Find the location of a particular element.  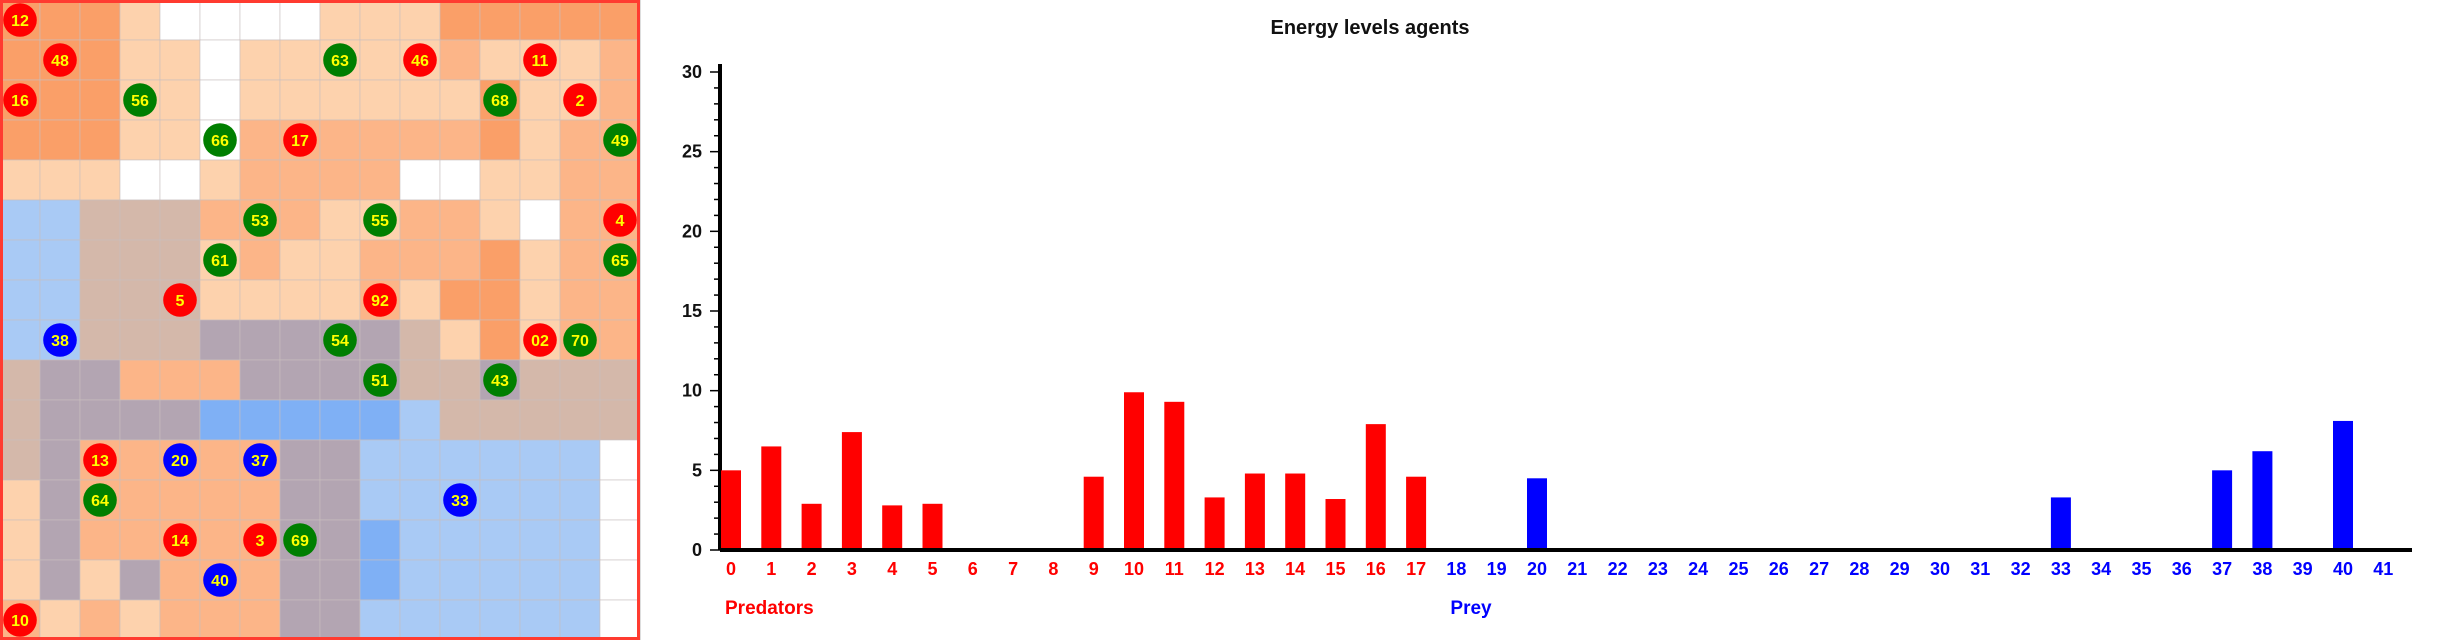

x-tick-label: 9 is located at coordinates (1094, 569).